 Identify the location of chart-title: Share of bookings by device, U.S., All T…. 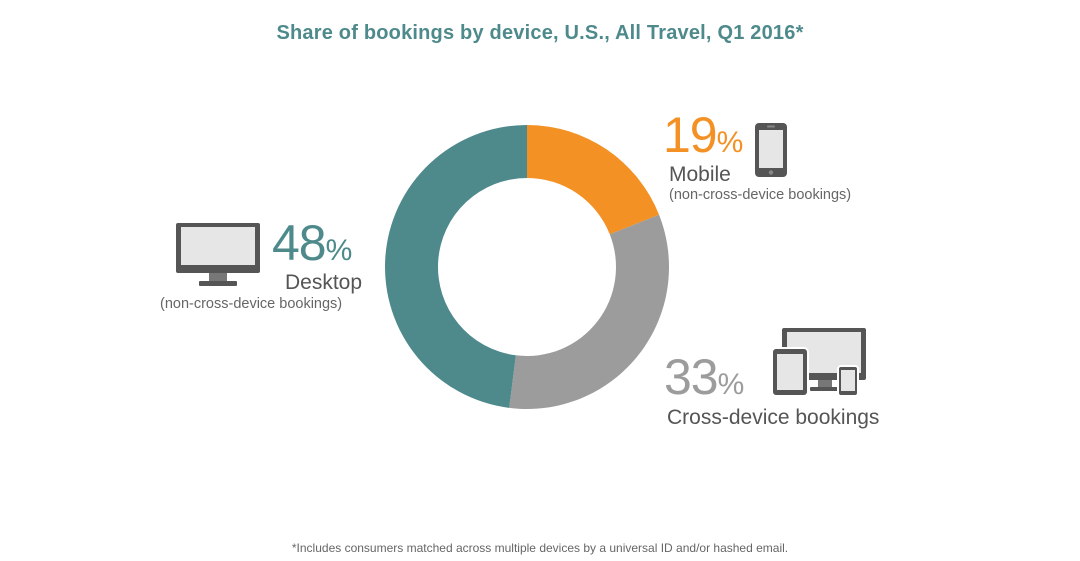
(540, 33).